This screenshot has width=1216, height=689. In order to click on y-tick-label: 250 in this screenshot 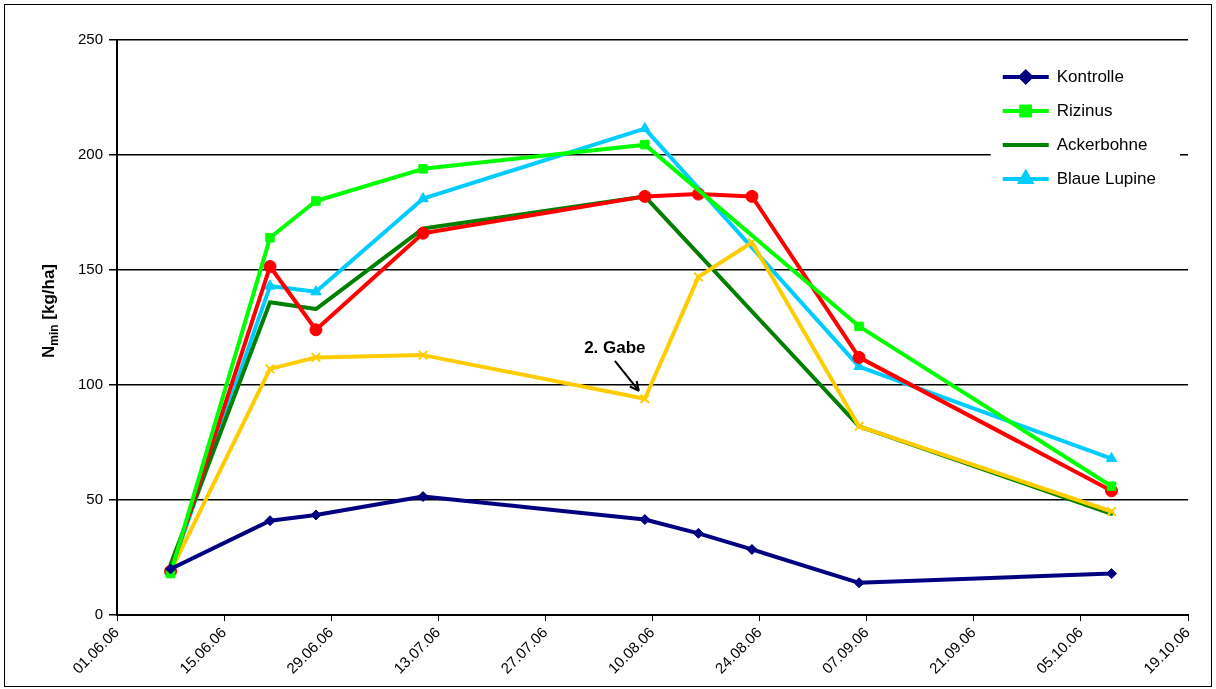, I will do `click(91, 39)`.